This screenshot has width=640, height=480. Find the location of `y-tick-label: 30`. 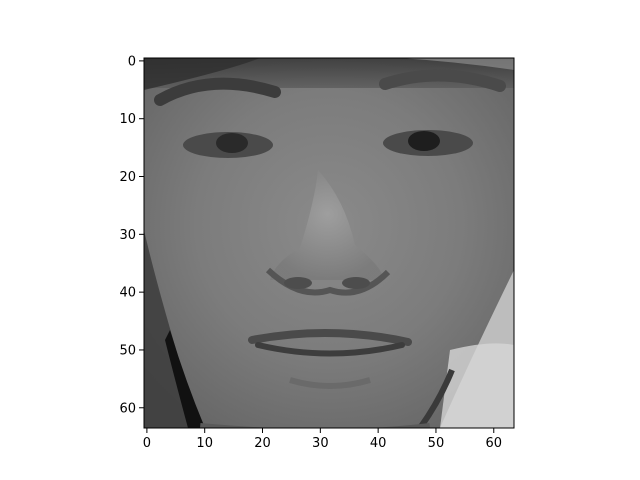

y-tick-label: 30 is located at coordinates (127, 235).